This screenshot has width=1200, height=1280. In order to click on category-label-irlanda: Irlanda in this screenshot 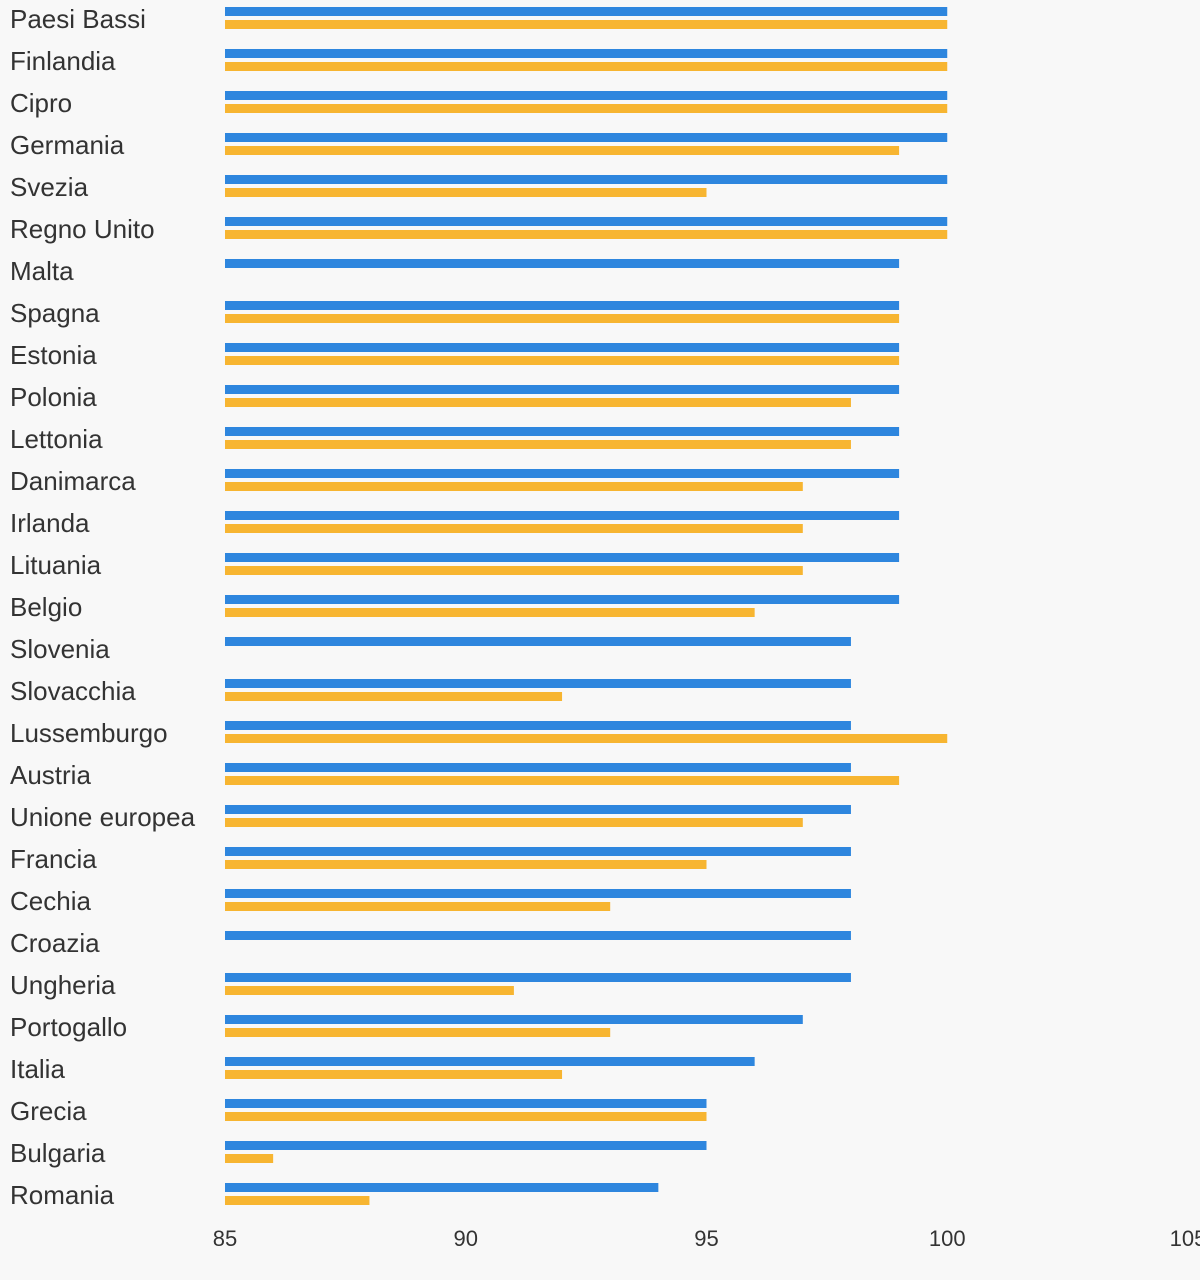, I will do `click(50, 523)`.